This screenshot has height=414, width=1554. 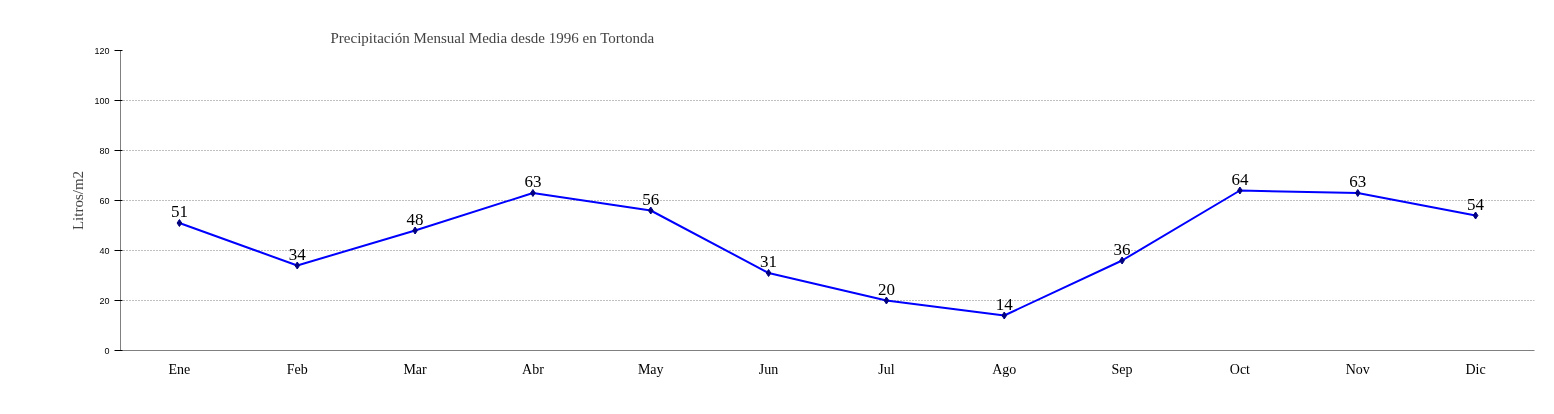 I want to click on x-tick-label: Ago, so click(x=1004, y=369).